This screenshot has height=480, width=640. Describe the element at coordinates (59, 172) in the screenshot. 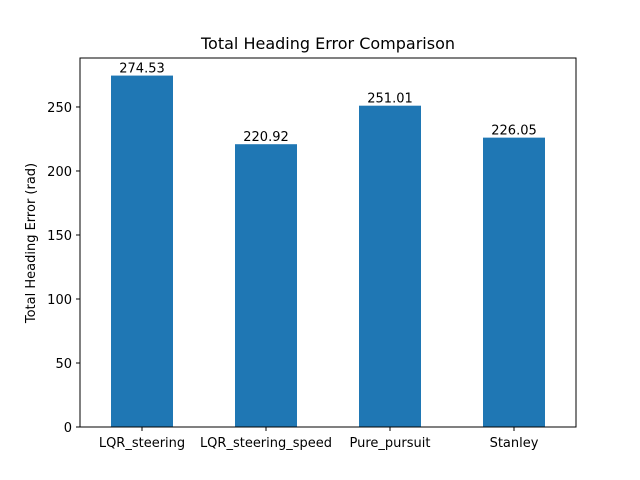

I see `y-tick-label: 200` at that location.